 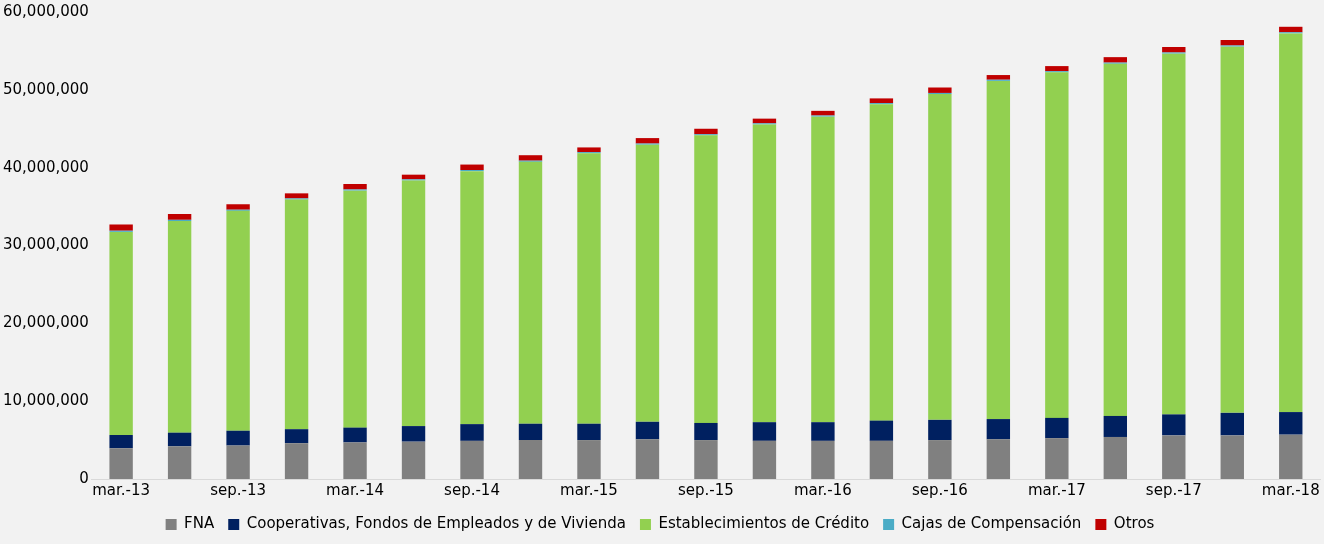 What do you see at coordinates (1290, 489) in the screenshot?
I see `x-tick-label: mar.-18` at bounding box center [1290, 489].